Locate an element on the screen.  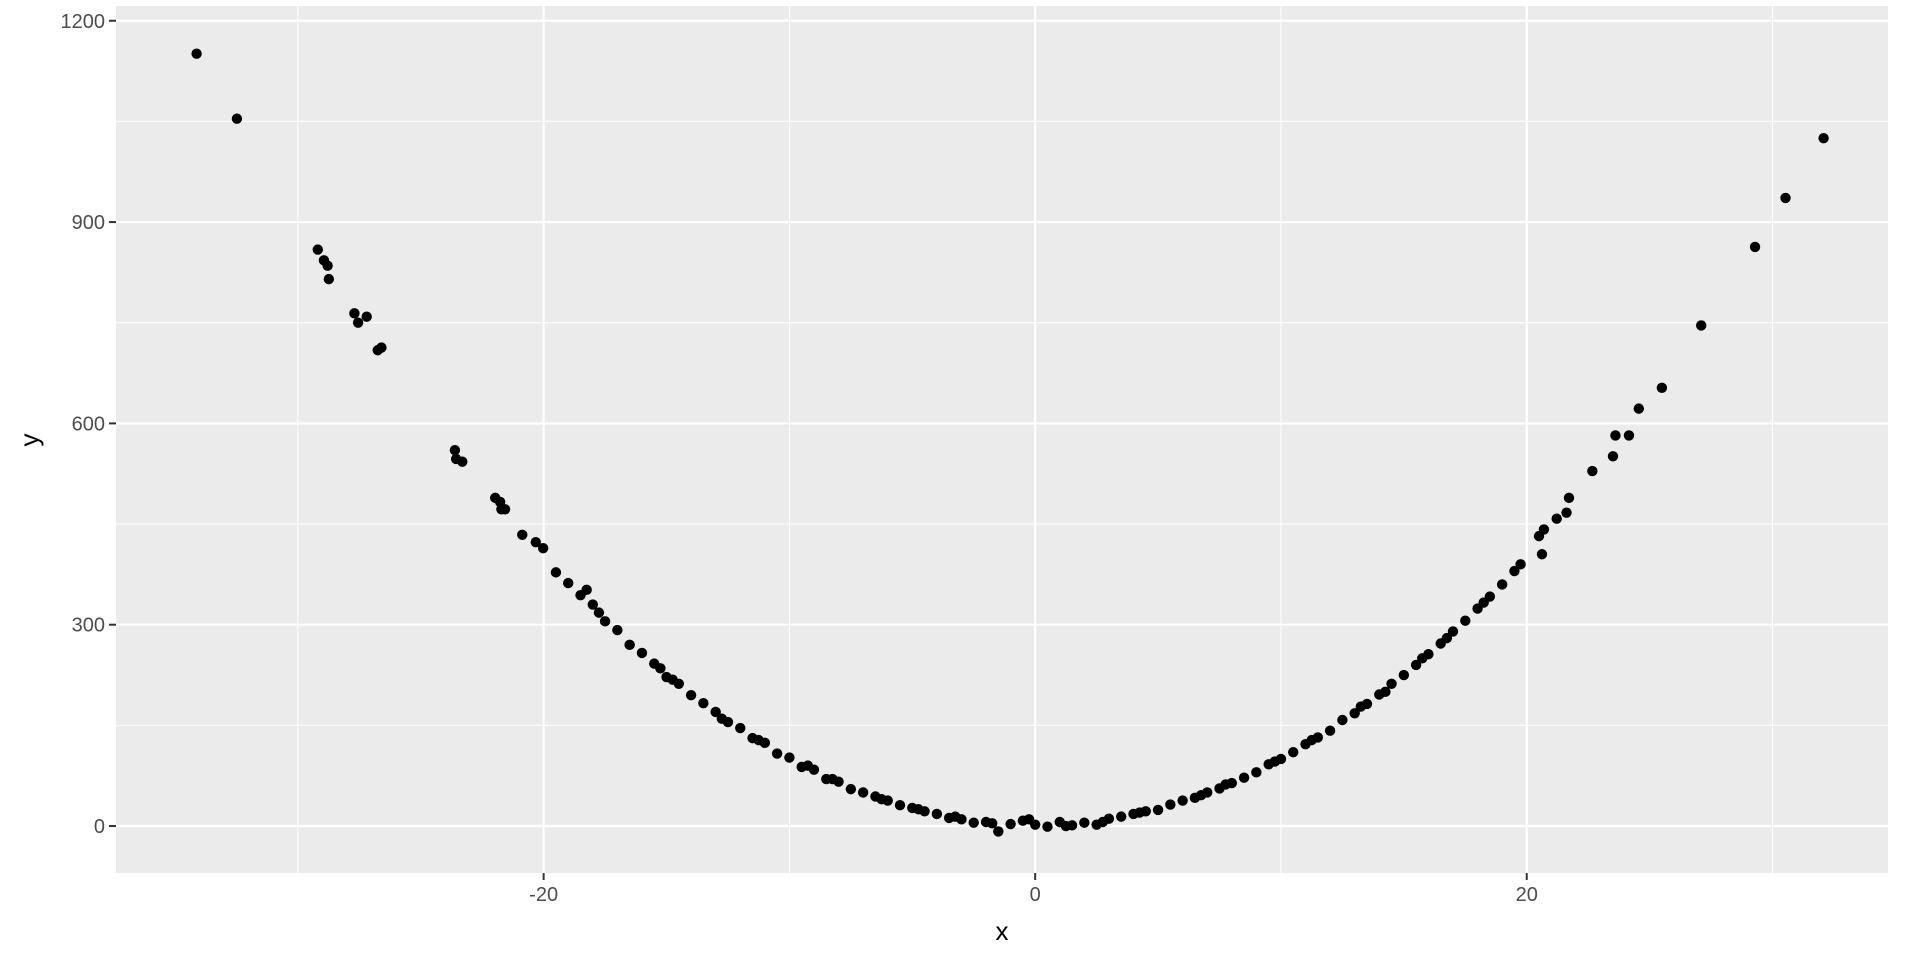
y-axis-title: y is located at coordinates (29, 440).